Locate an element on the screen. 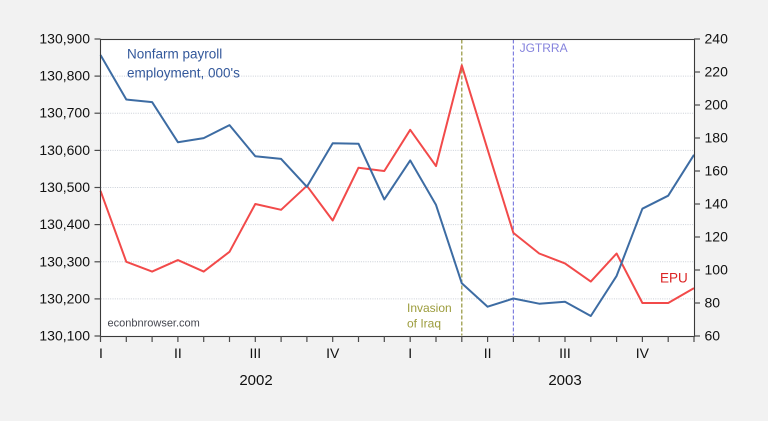 The width and height of the screenshot is (768, 421). svg-text: 200 is located at coordinates (717, 105).